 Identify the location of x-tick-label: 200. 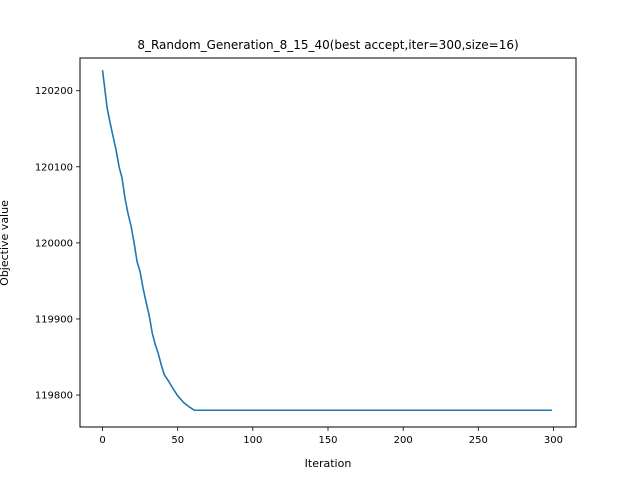
(403, 440).